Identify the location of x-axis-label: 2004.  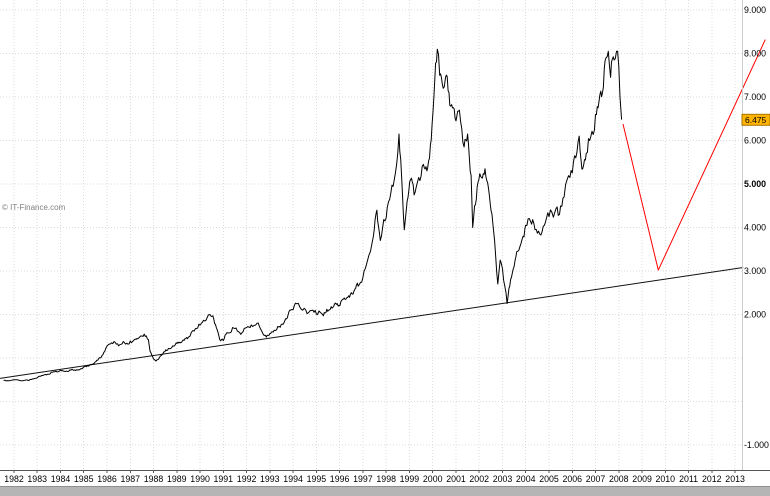
(526, 479).